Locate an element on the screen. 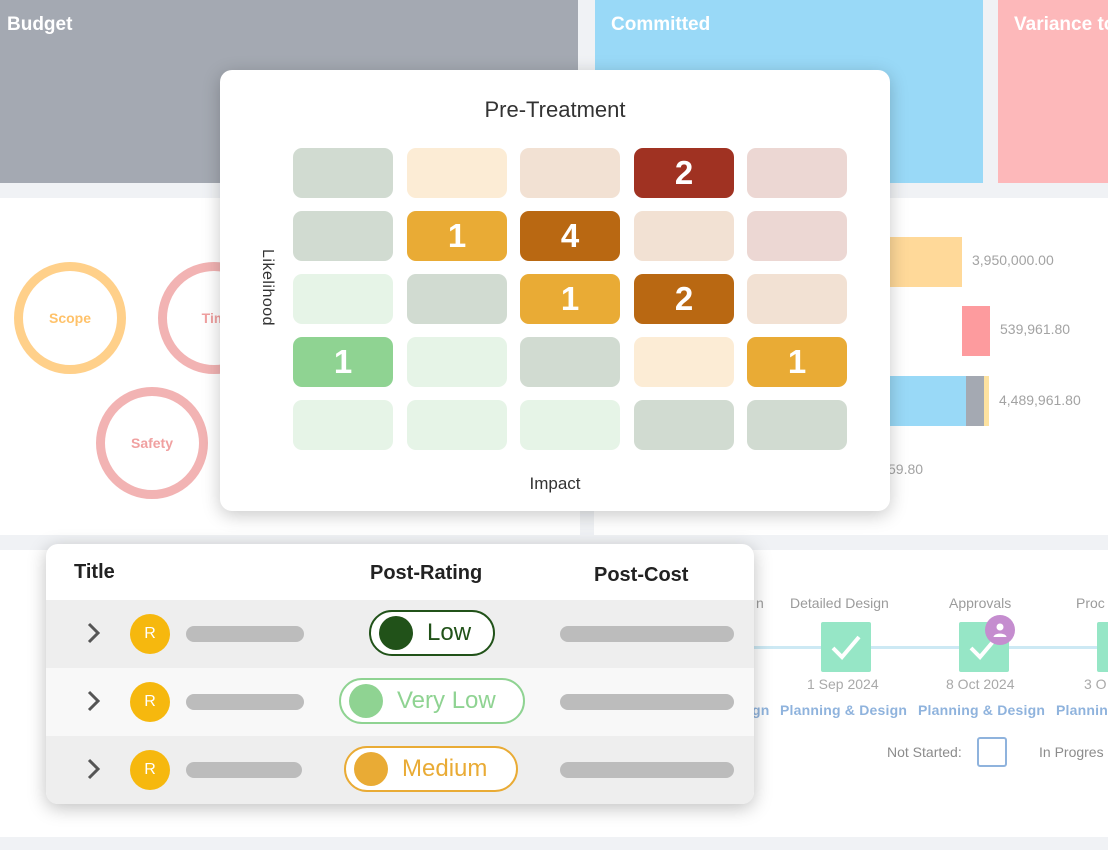  column-header-post-rating: Post-Rating is located at coordinates (426, 573).